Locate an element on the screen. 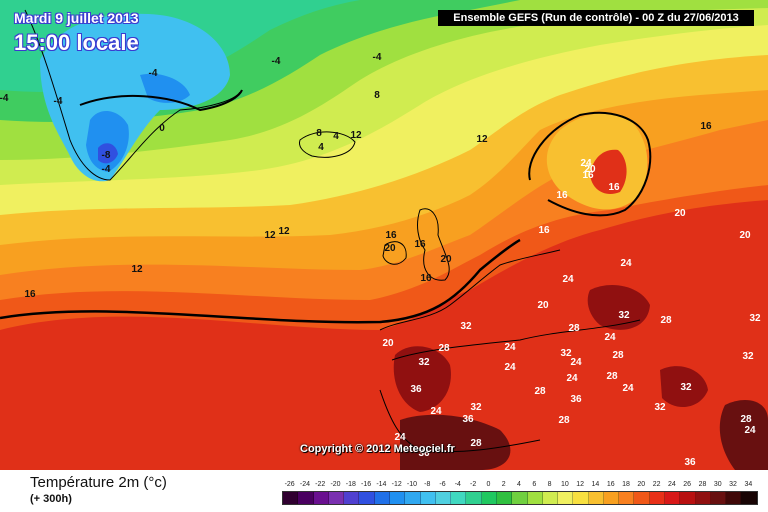 The height and width of the screenshot is (512, 768). greenland-coldest is located at coordinates (108, 153).